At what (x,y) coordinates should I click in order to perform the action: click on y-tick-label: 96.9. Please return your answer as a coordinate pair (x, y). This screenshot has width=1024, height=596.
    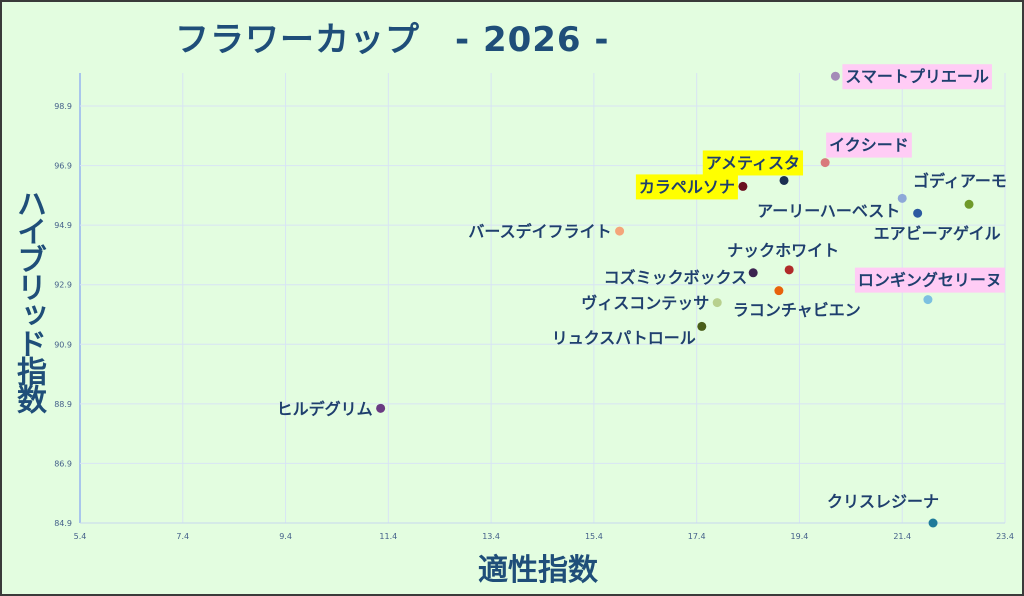
    Looking at the image, I should click on (63, 166).